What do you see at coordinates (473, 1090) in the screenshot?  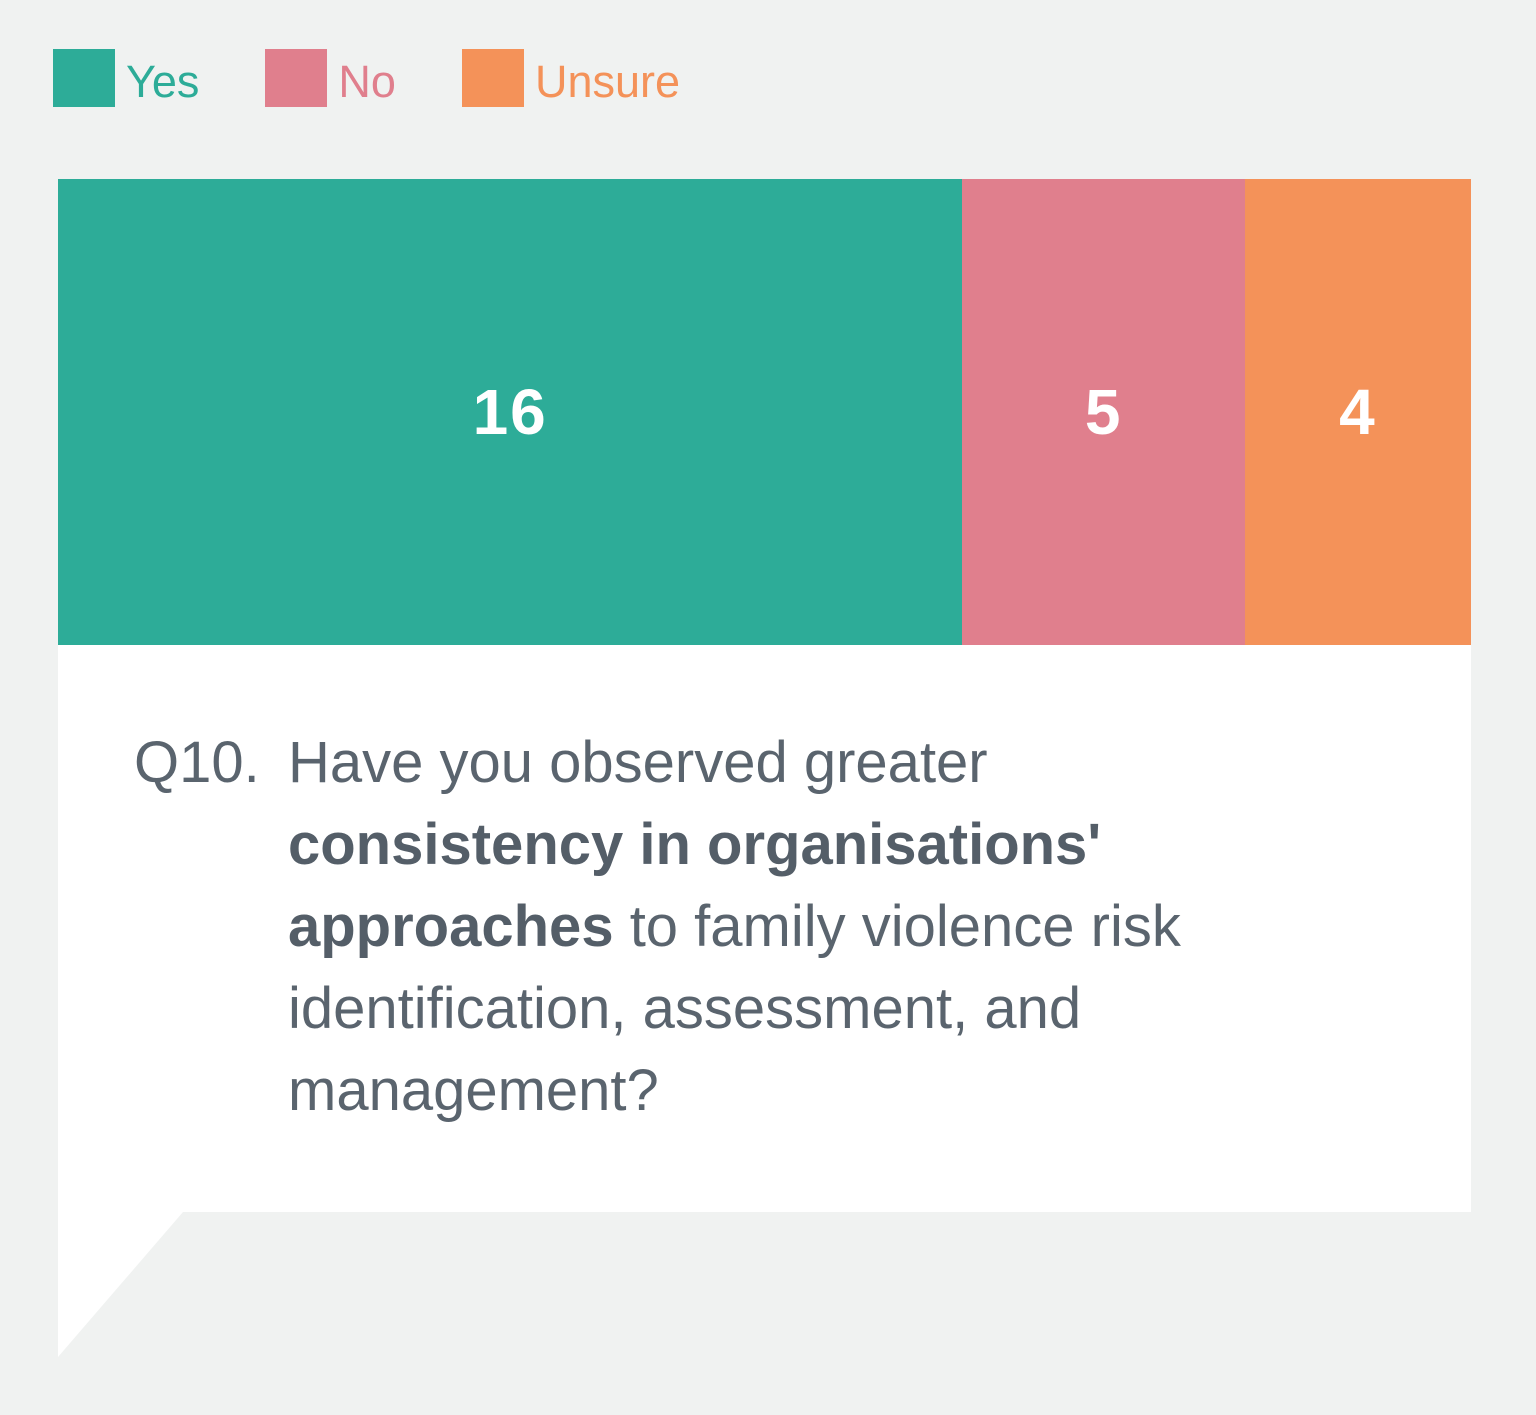 I see `question-line: management?` at bounding box center [473, 1090].